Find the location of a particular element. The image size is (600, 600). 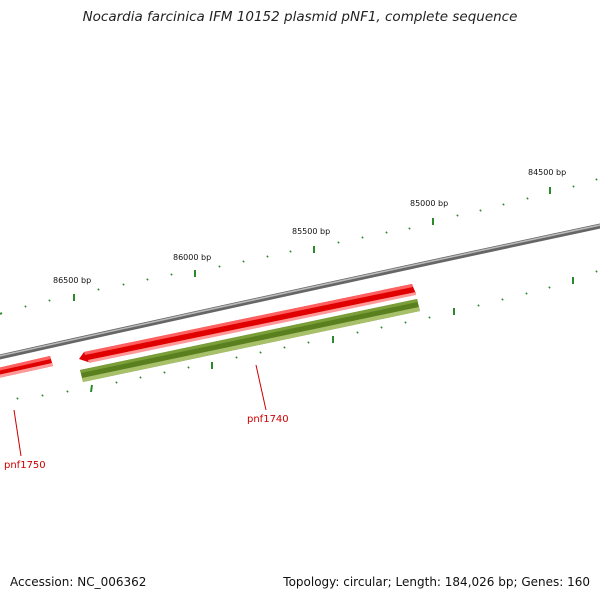

position-label: 85000 bp is located at coordinates (429, 203).